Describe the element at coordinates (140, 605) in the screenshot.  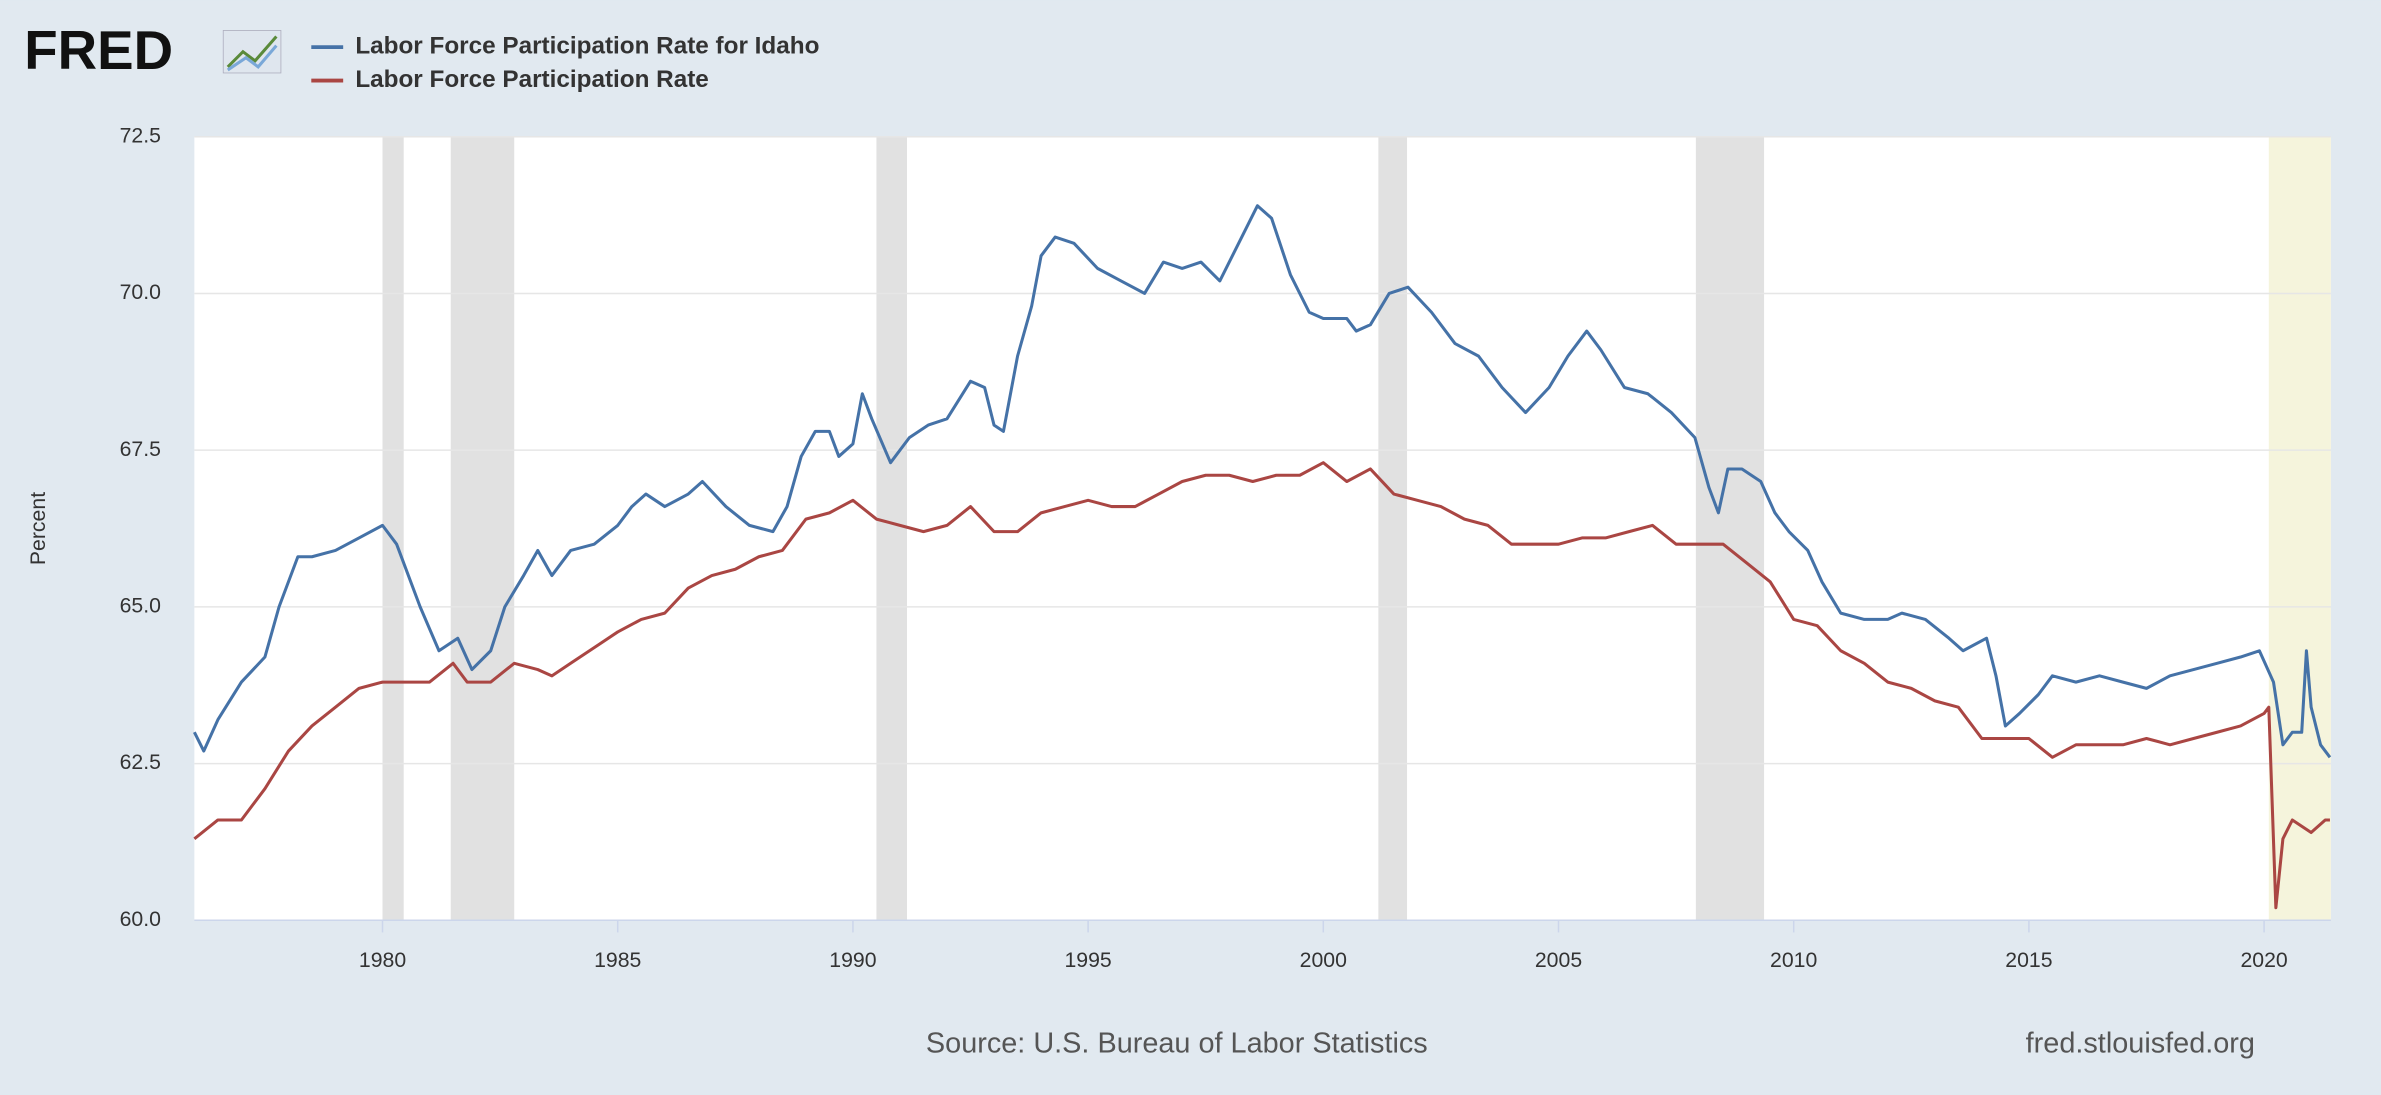
I see `y-tick-label: 65.0` at that location.